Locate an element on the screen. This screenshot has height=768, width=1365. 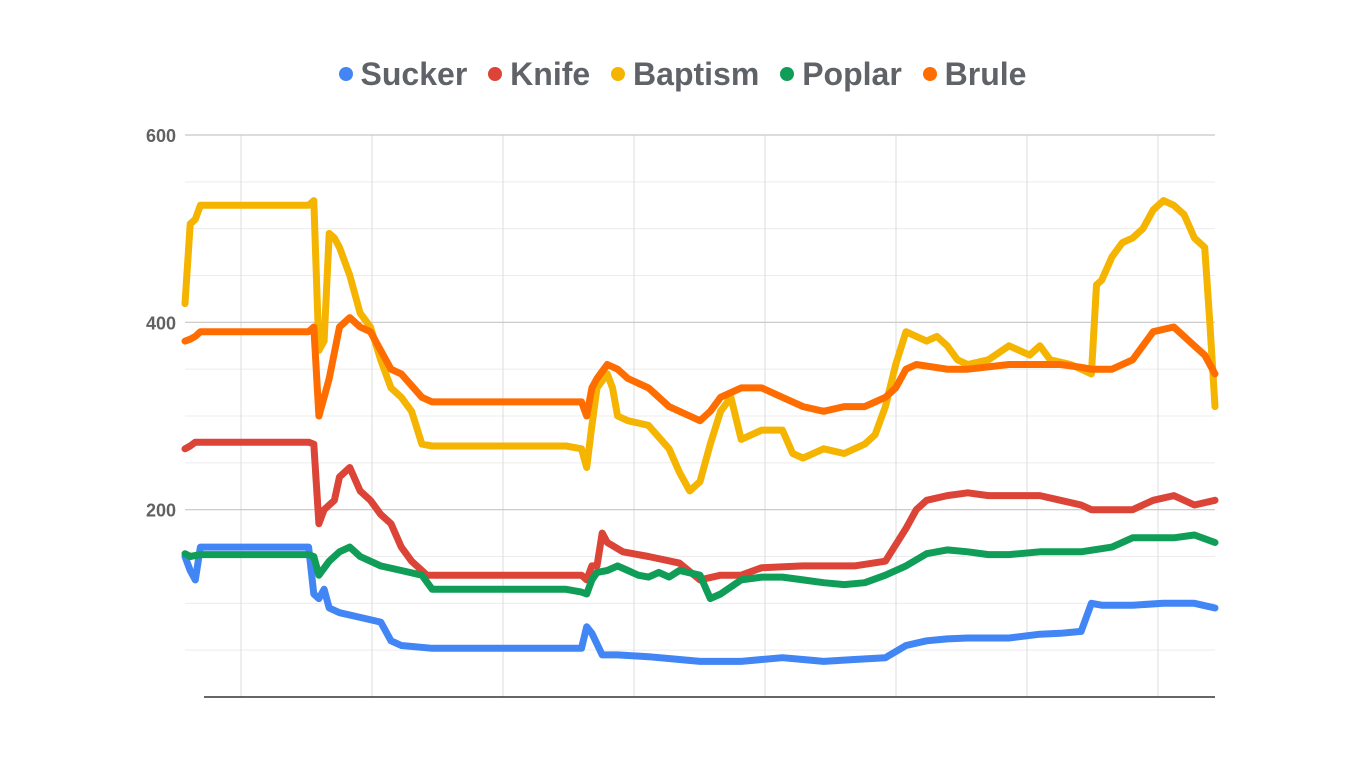
legend-marker-baptism is located at coordinates (618, 74).